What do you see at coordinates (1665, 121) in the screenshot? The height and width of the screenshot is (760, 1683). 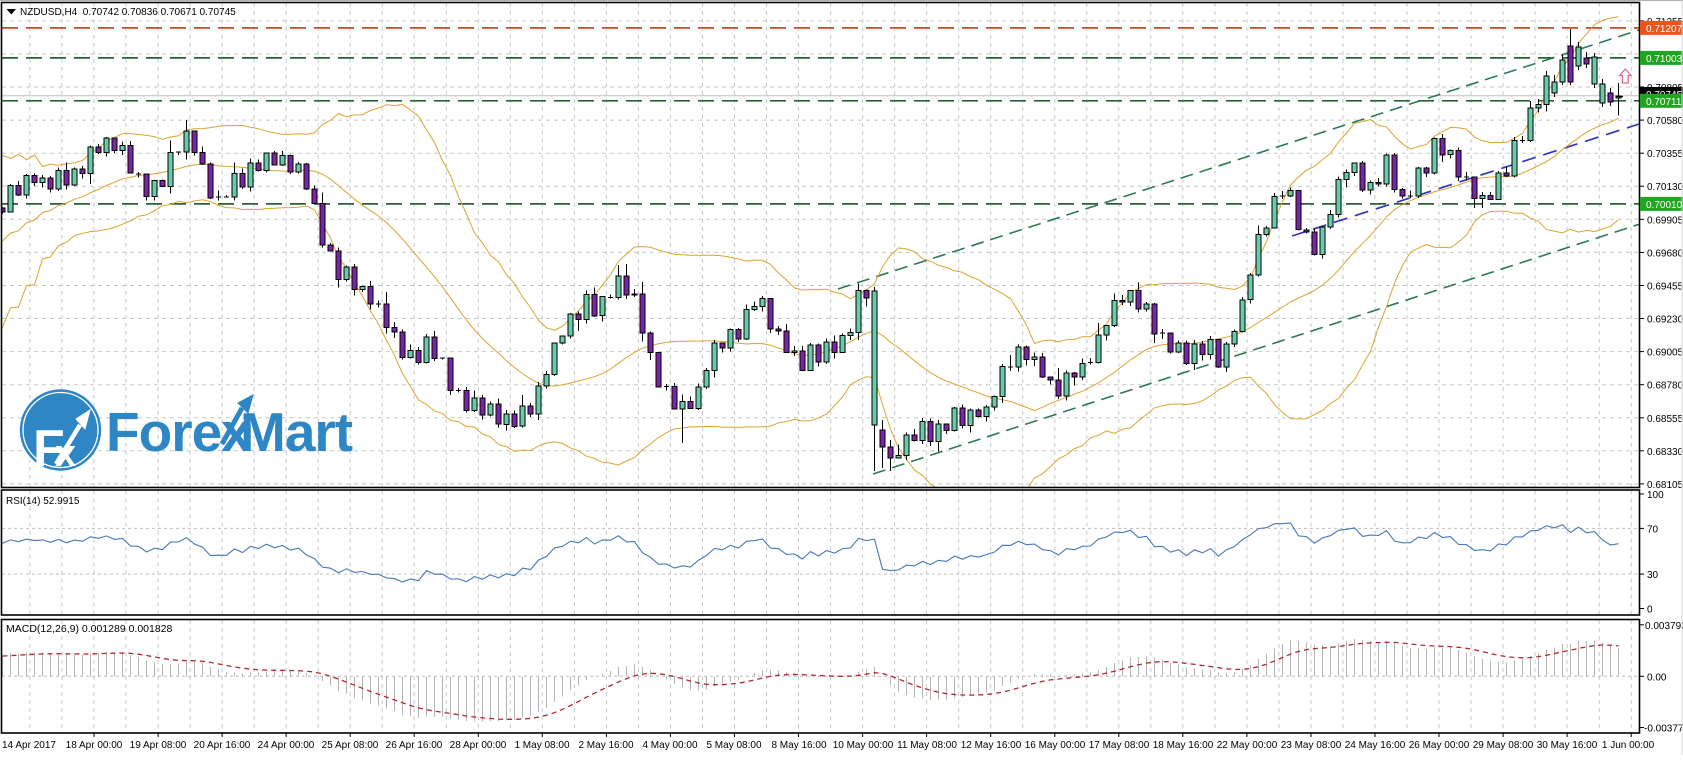 I see `svg-text: 0.70580` at bounding box center [1665, 121].